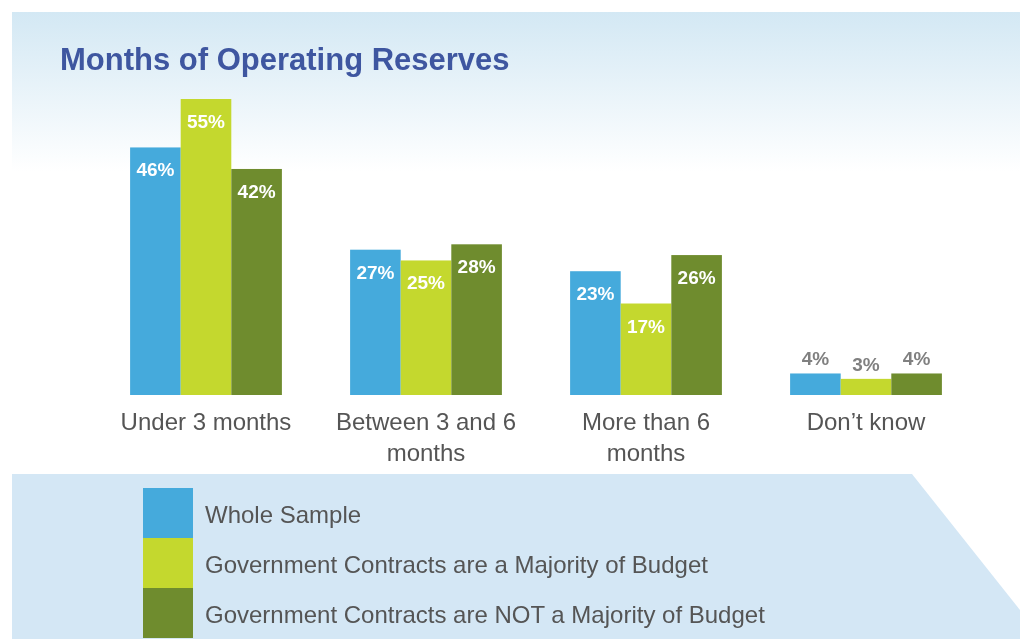 This screenshot has width=1020, height=639. What do you see at coordinates (457, 564) in the screenshot?
I see `legend-label: Government Contracts are a Majority of Budget` at bounding box center [457, 564].